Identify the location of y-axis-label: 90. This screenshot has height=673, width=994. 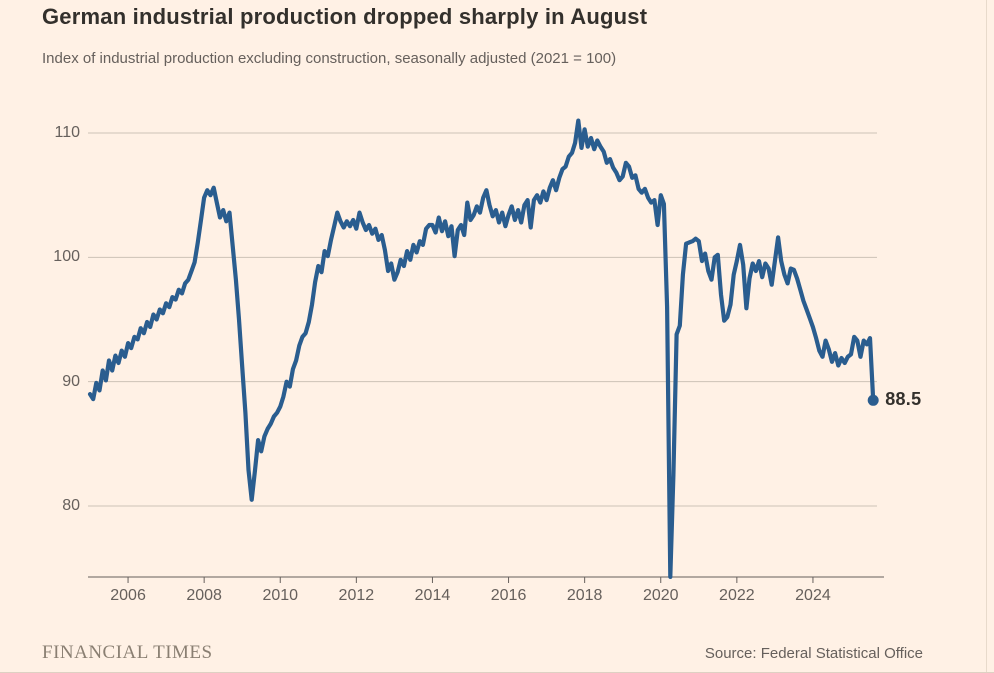
(71, 381).